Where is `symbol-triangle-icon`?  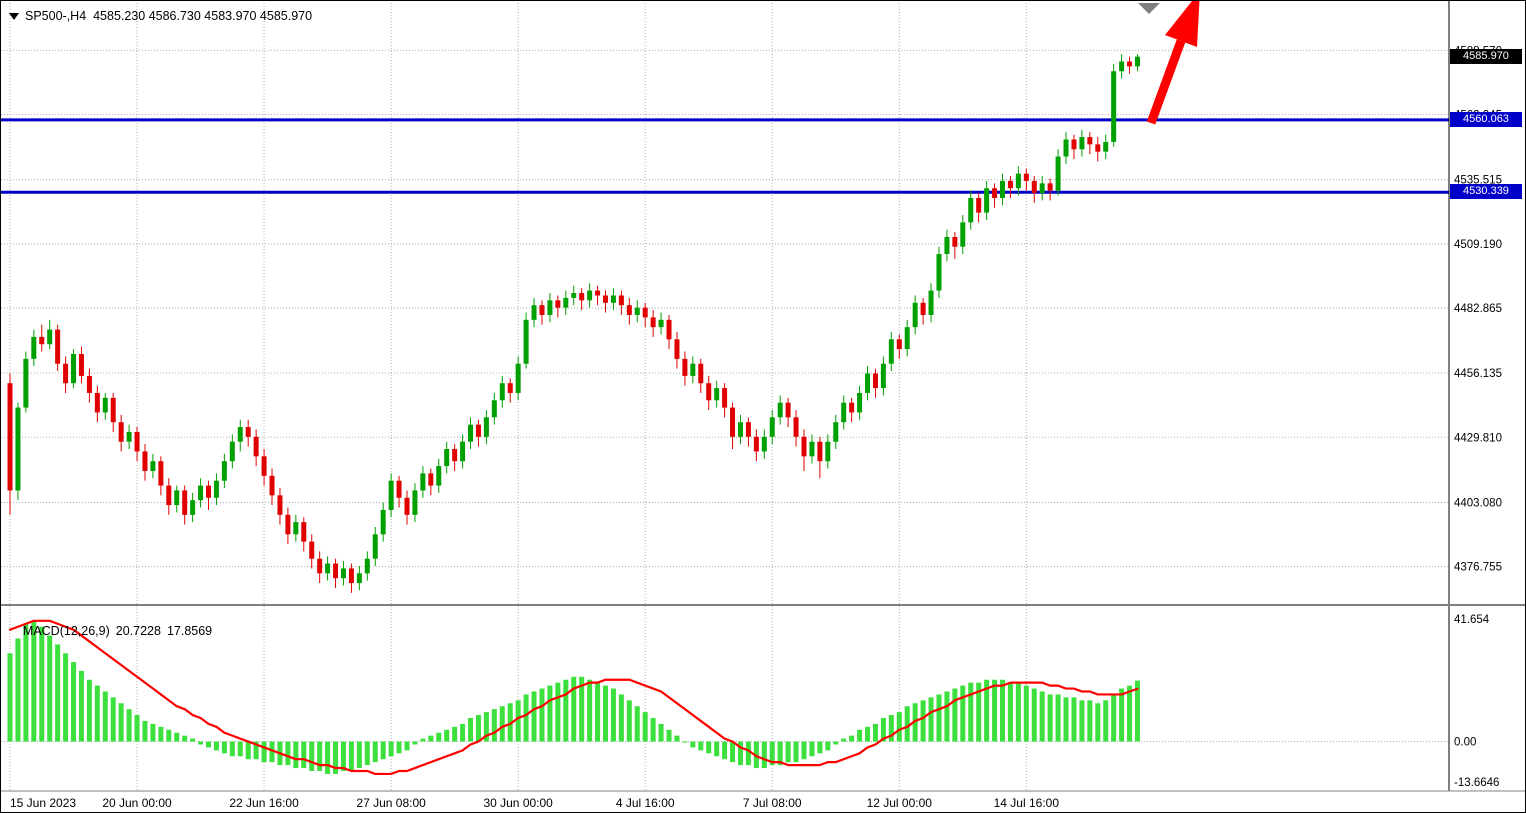
symbol-triangle-icon is located at coordinates (14, 16).